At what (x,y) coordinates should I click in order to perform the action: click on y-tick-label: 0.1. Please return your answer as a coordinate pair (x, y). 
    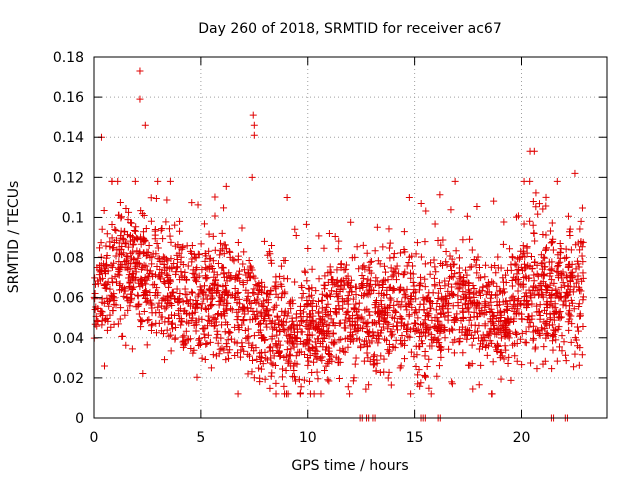
    Looking at the image, I should click on (73, 218).